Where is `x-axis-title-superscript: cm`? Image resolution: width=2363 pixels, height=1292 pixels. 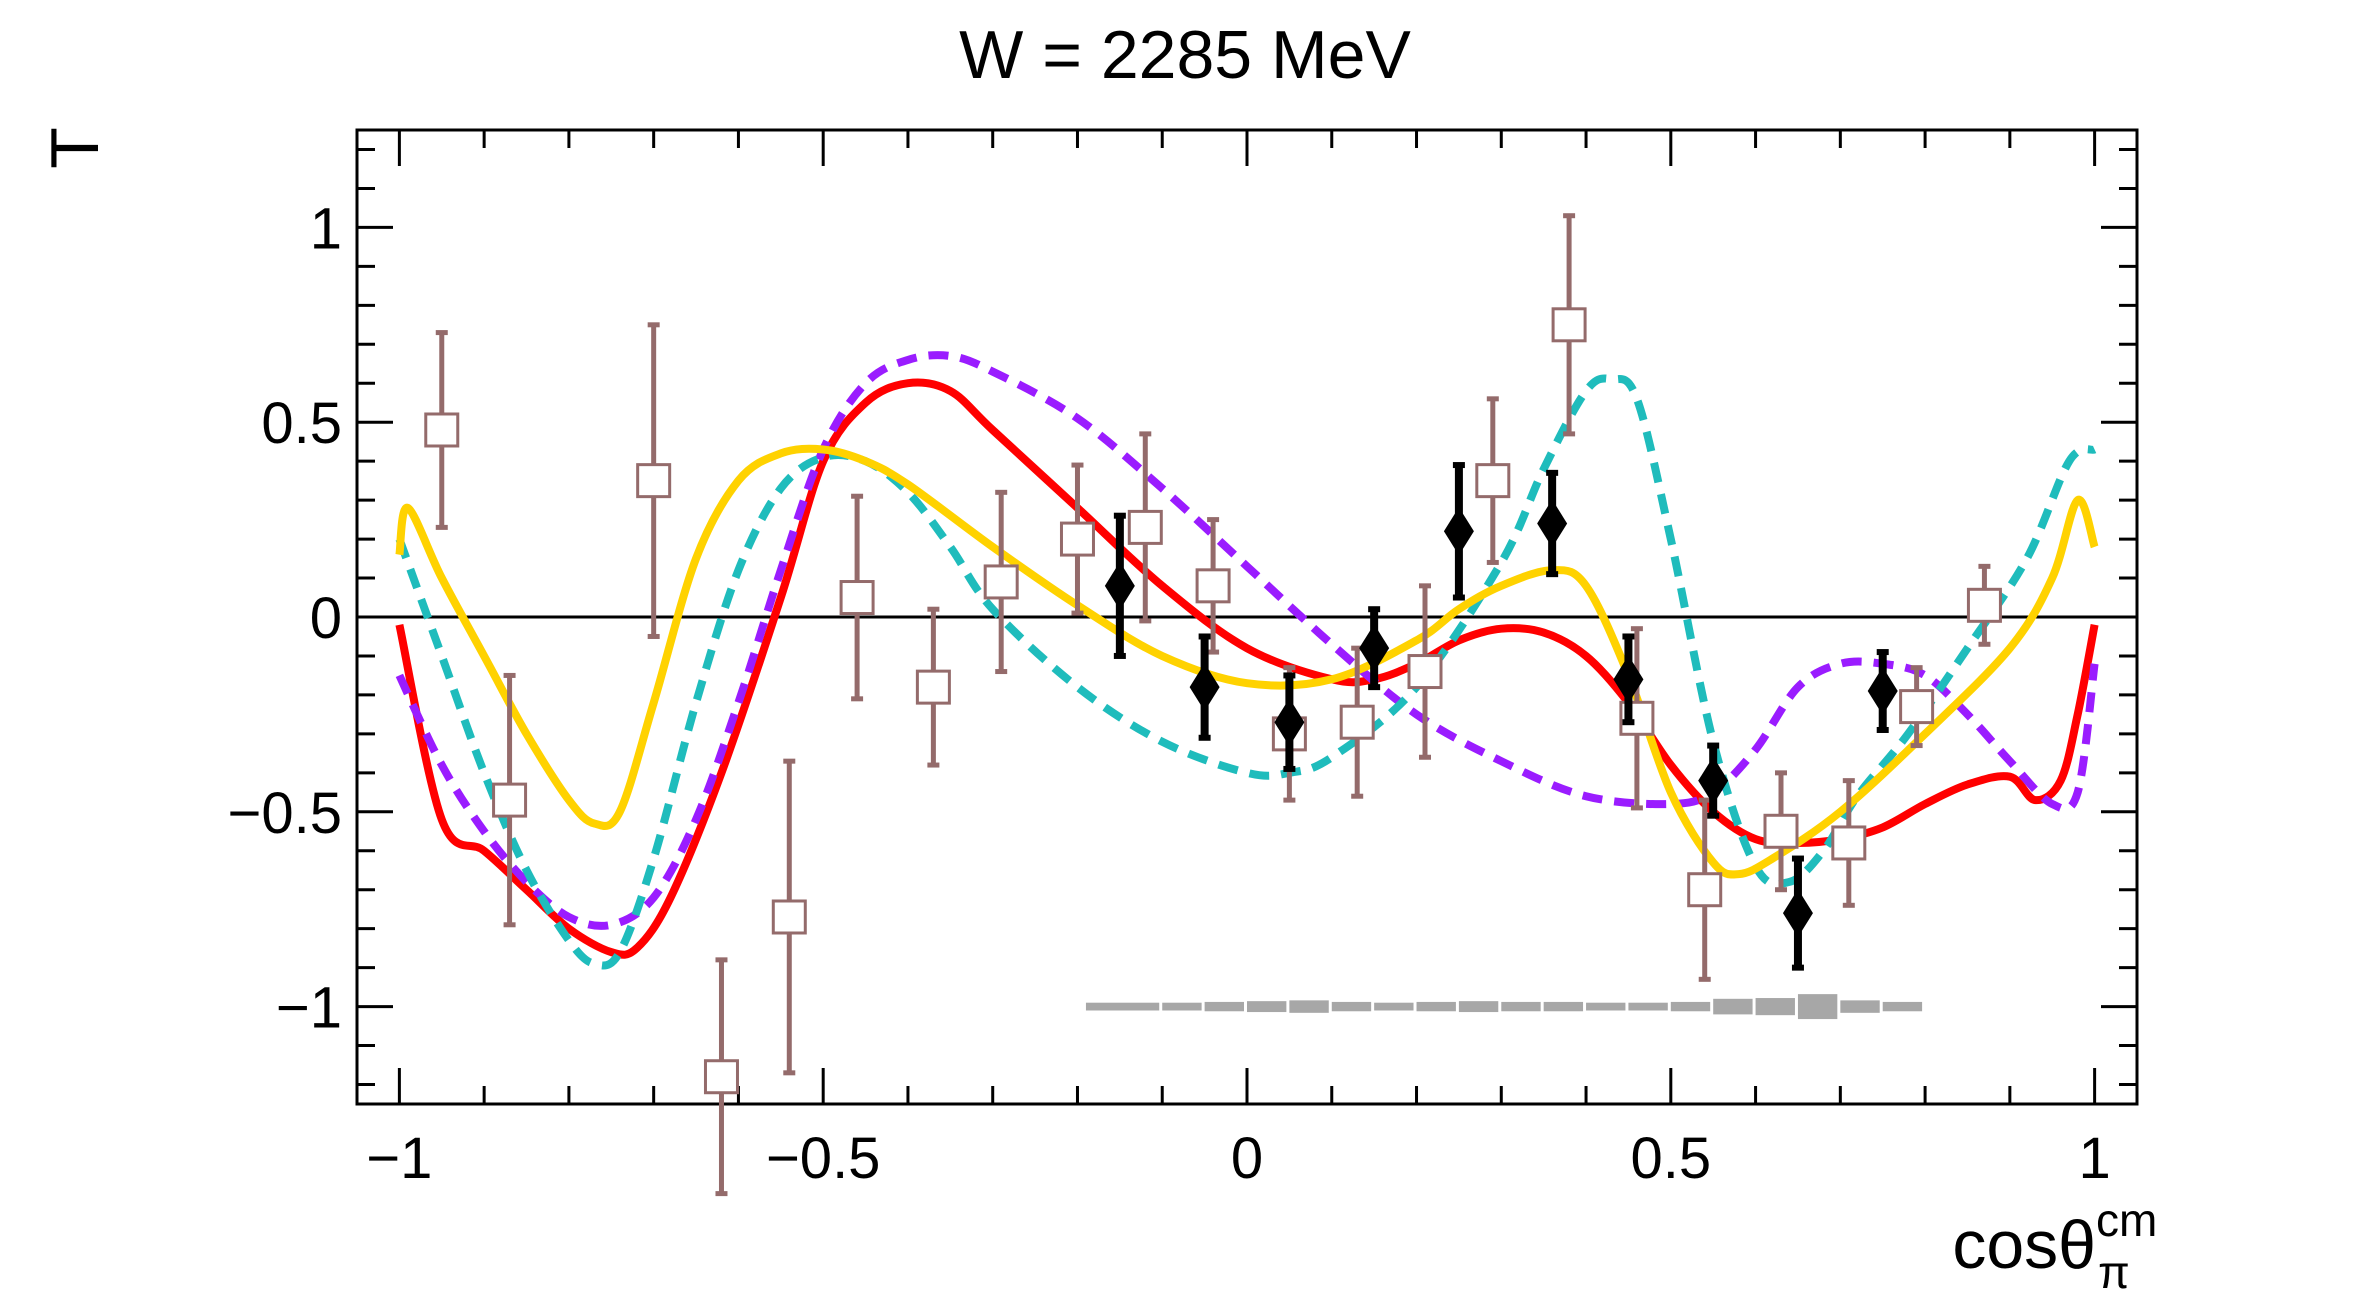 x-axis-title-superscript: cm is located at coordinates (2126, 1220).